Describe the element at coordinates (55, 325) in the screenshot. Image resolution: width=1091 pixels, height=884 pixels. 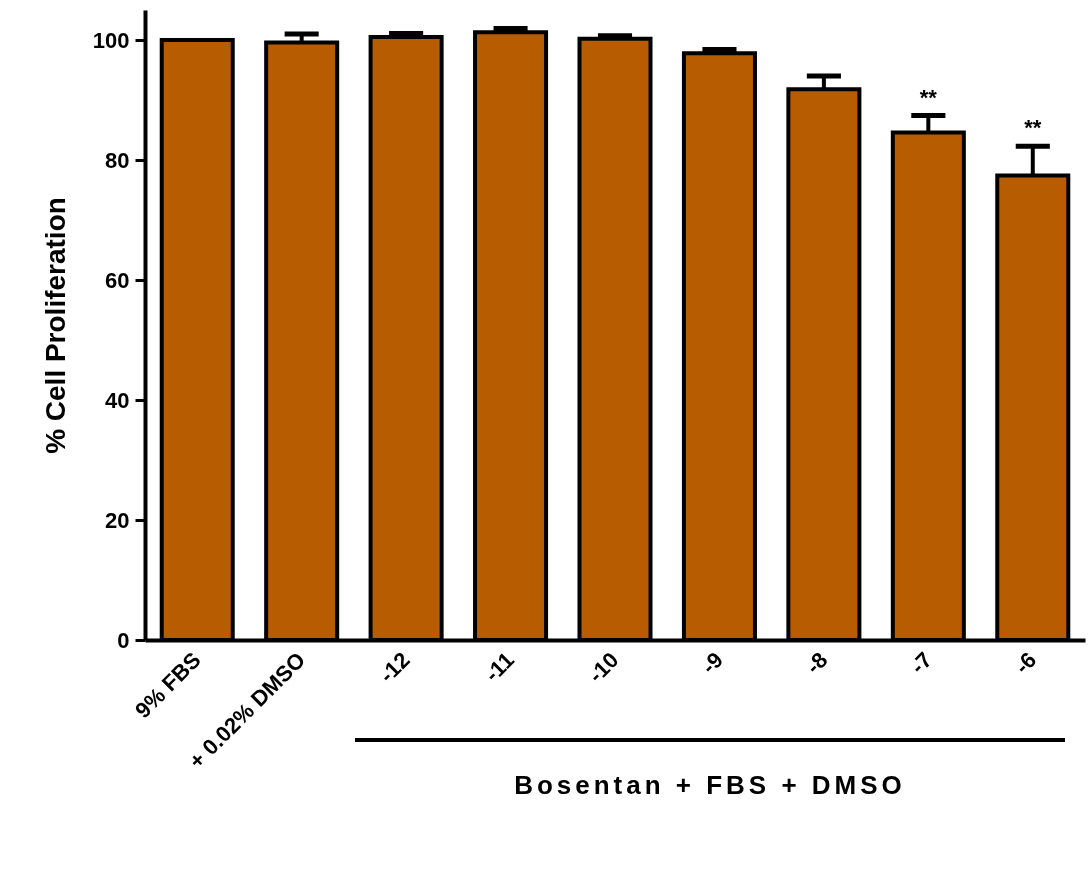
I see `y-axis-title: % Cell Proliferation` at that location.